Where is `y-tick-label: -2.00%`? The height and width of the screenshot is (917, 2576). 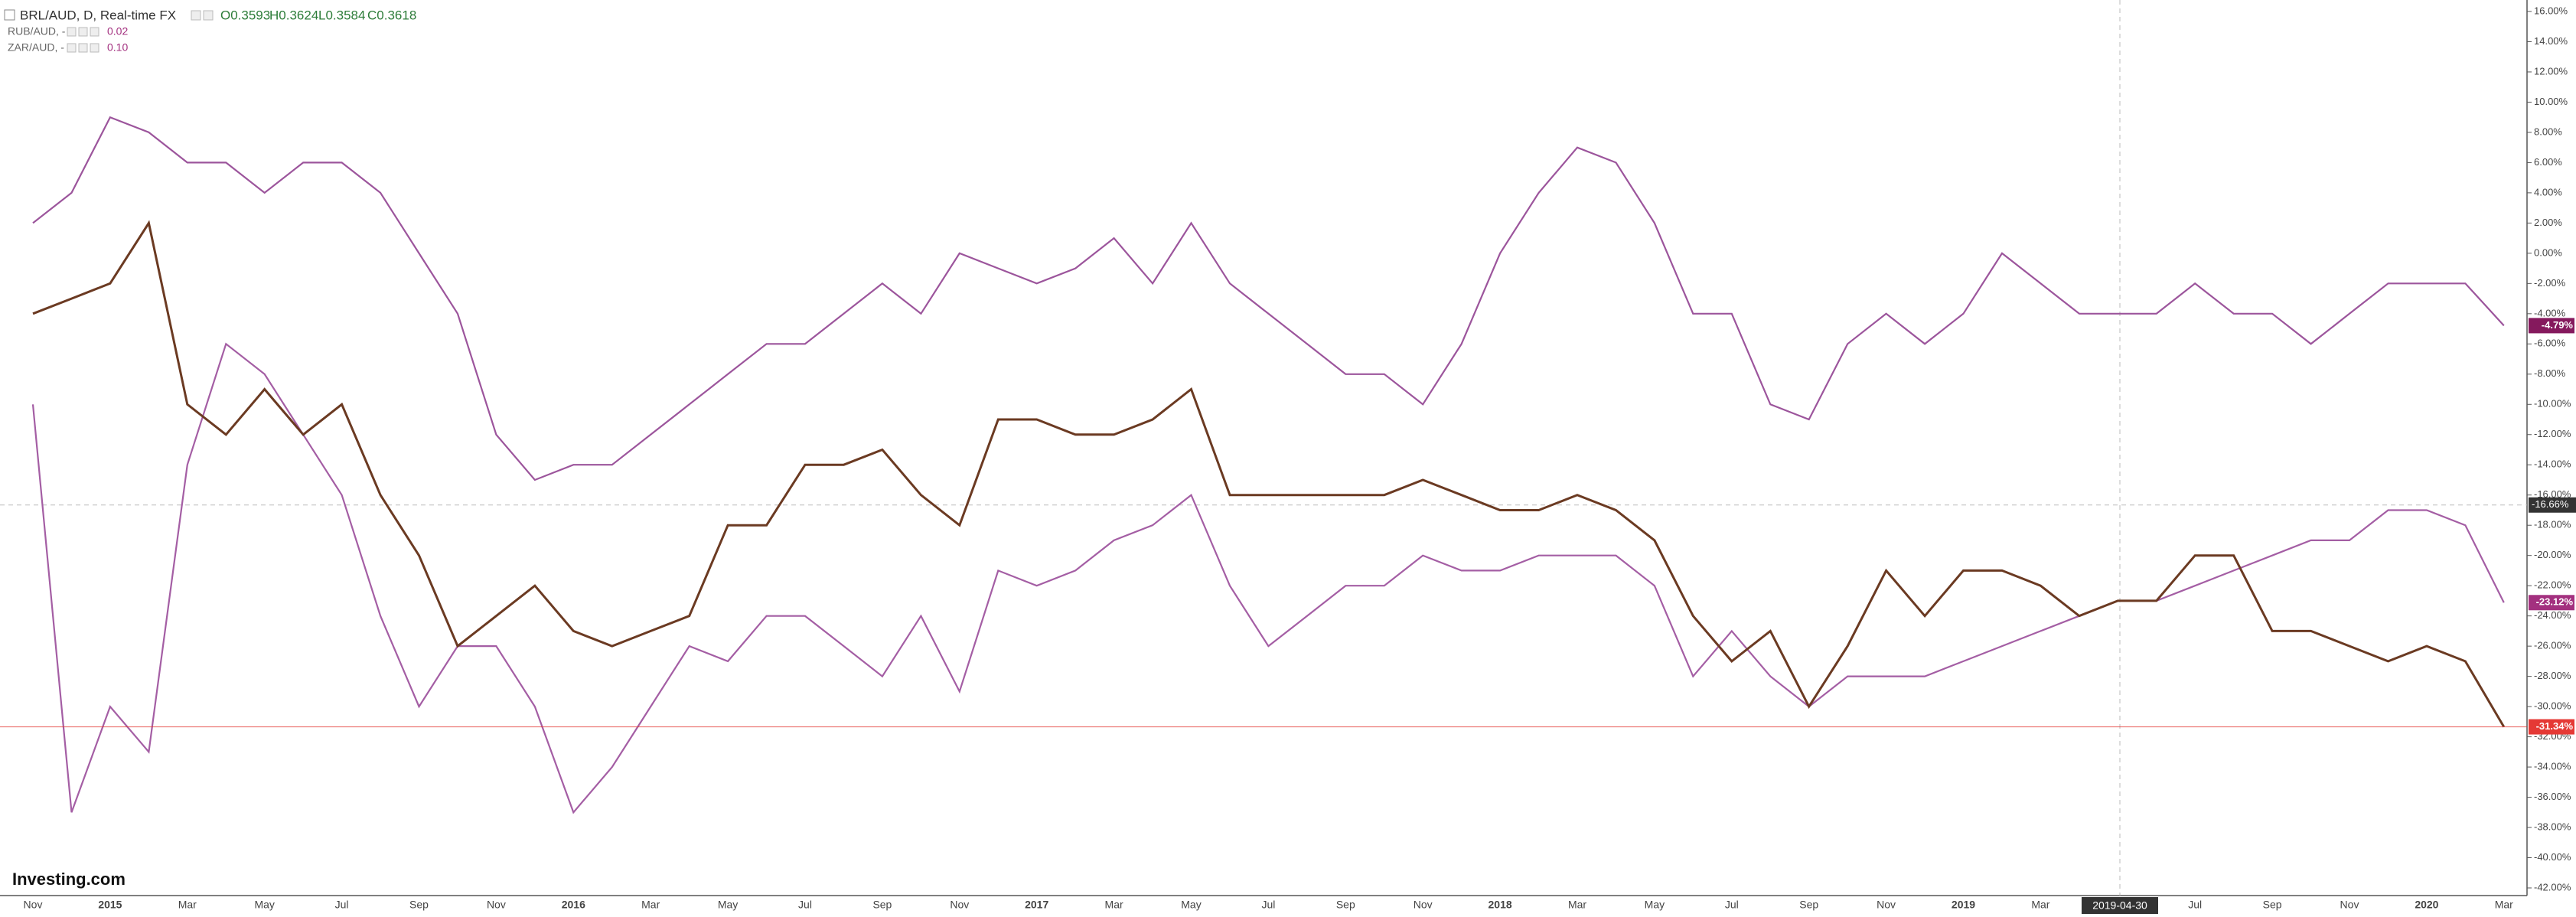
y-tick-label: -2.00% is located at coordinates (2550, 283).